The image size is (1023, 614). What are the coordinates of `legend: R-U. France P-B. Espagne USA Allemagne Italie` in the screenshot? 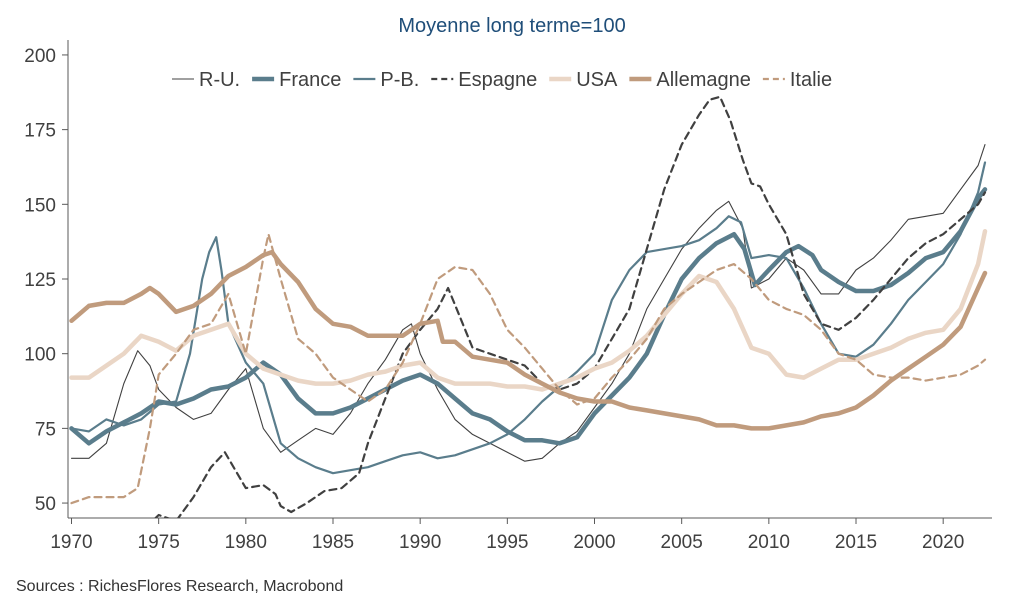 It's located at (502, 80).